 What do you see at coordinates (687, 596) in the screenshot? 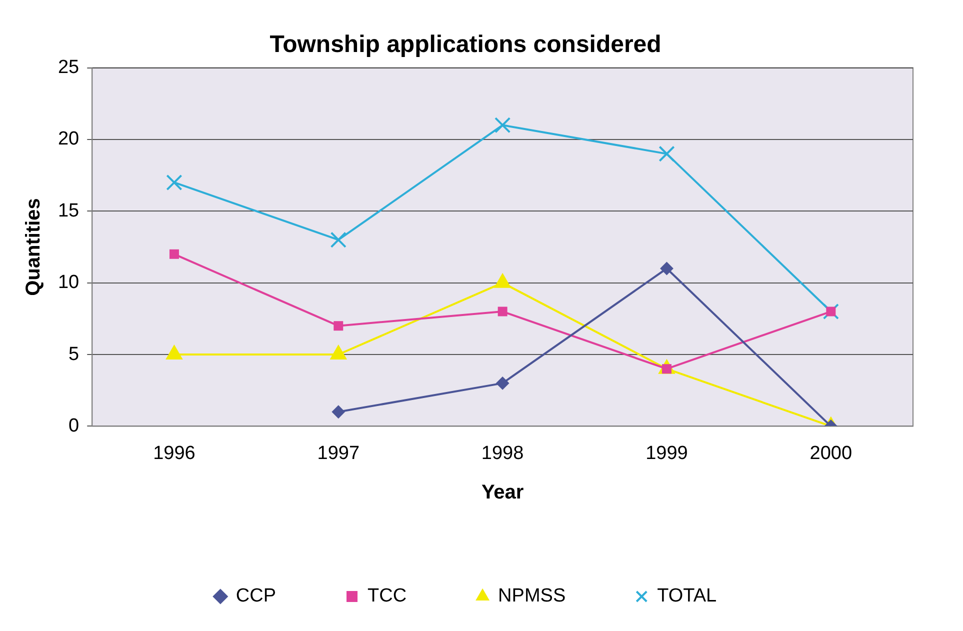
I see `legend-label: TOTAL` at bounding box center [687, 596].